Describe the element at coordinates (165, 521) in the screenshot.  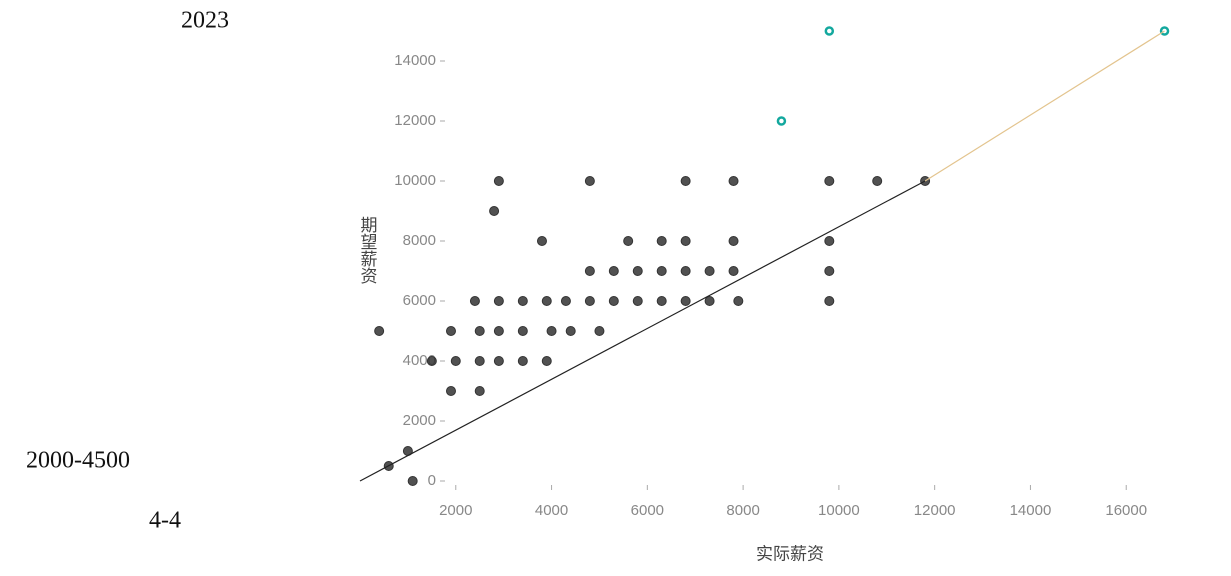
I see `side-text: 4-4` at that location.